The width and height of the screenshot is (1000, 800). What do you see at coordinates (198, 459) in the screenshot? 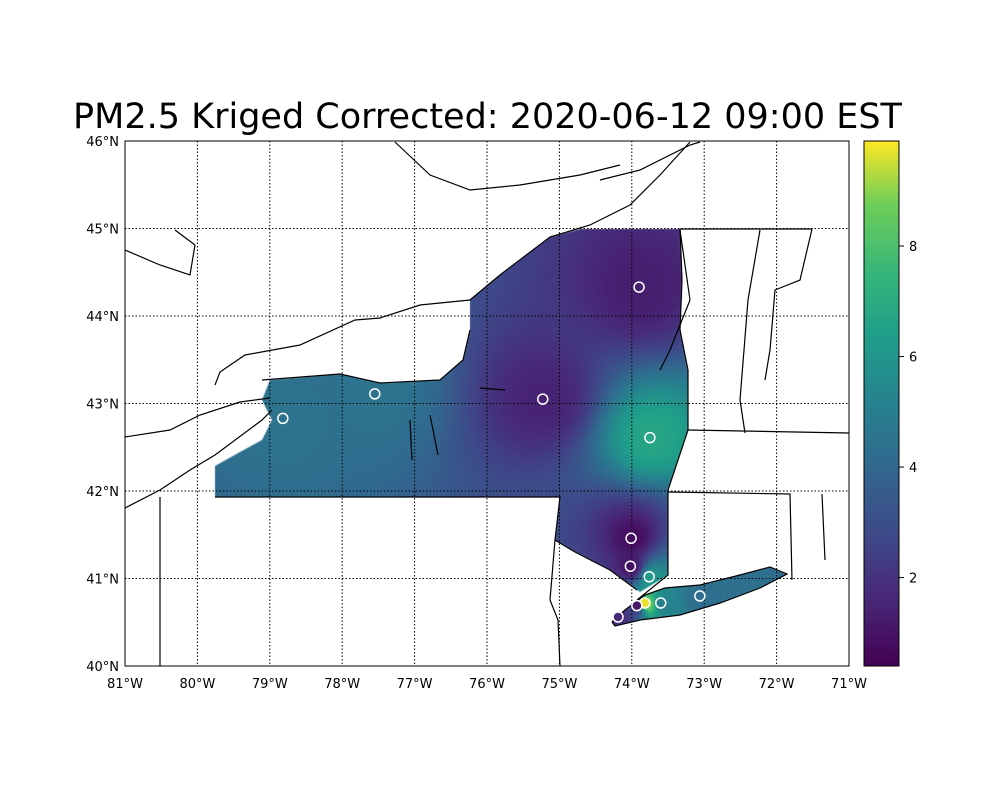
I see `lake-erie-shore` at bounding box center [198, 459].